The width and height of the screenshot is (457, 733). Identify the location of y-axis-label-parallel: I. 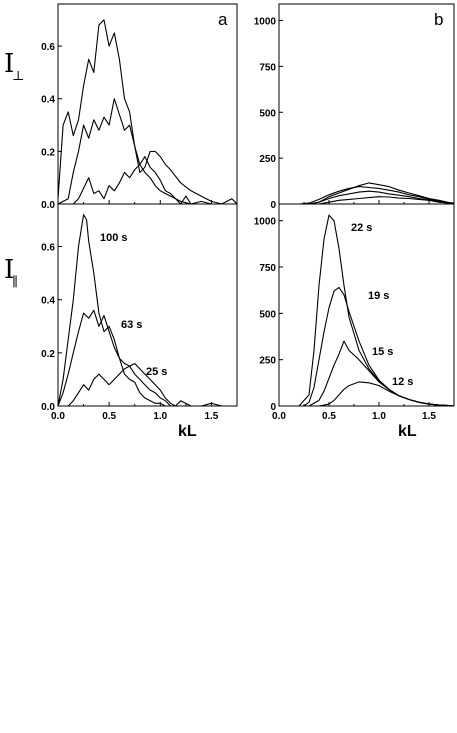
(9, 270).